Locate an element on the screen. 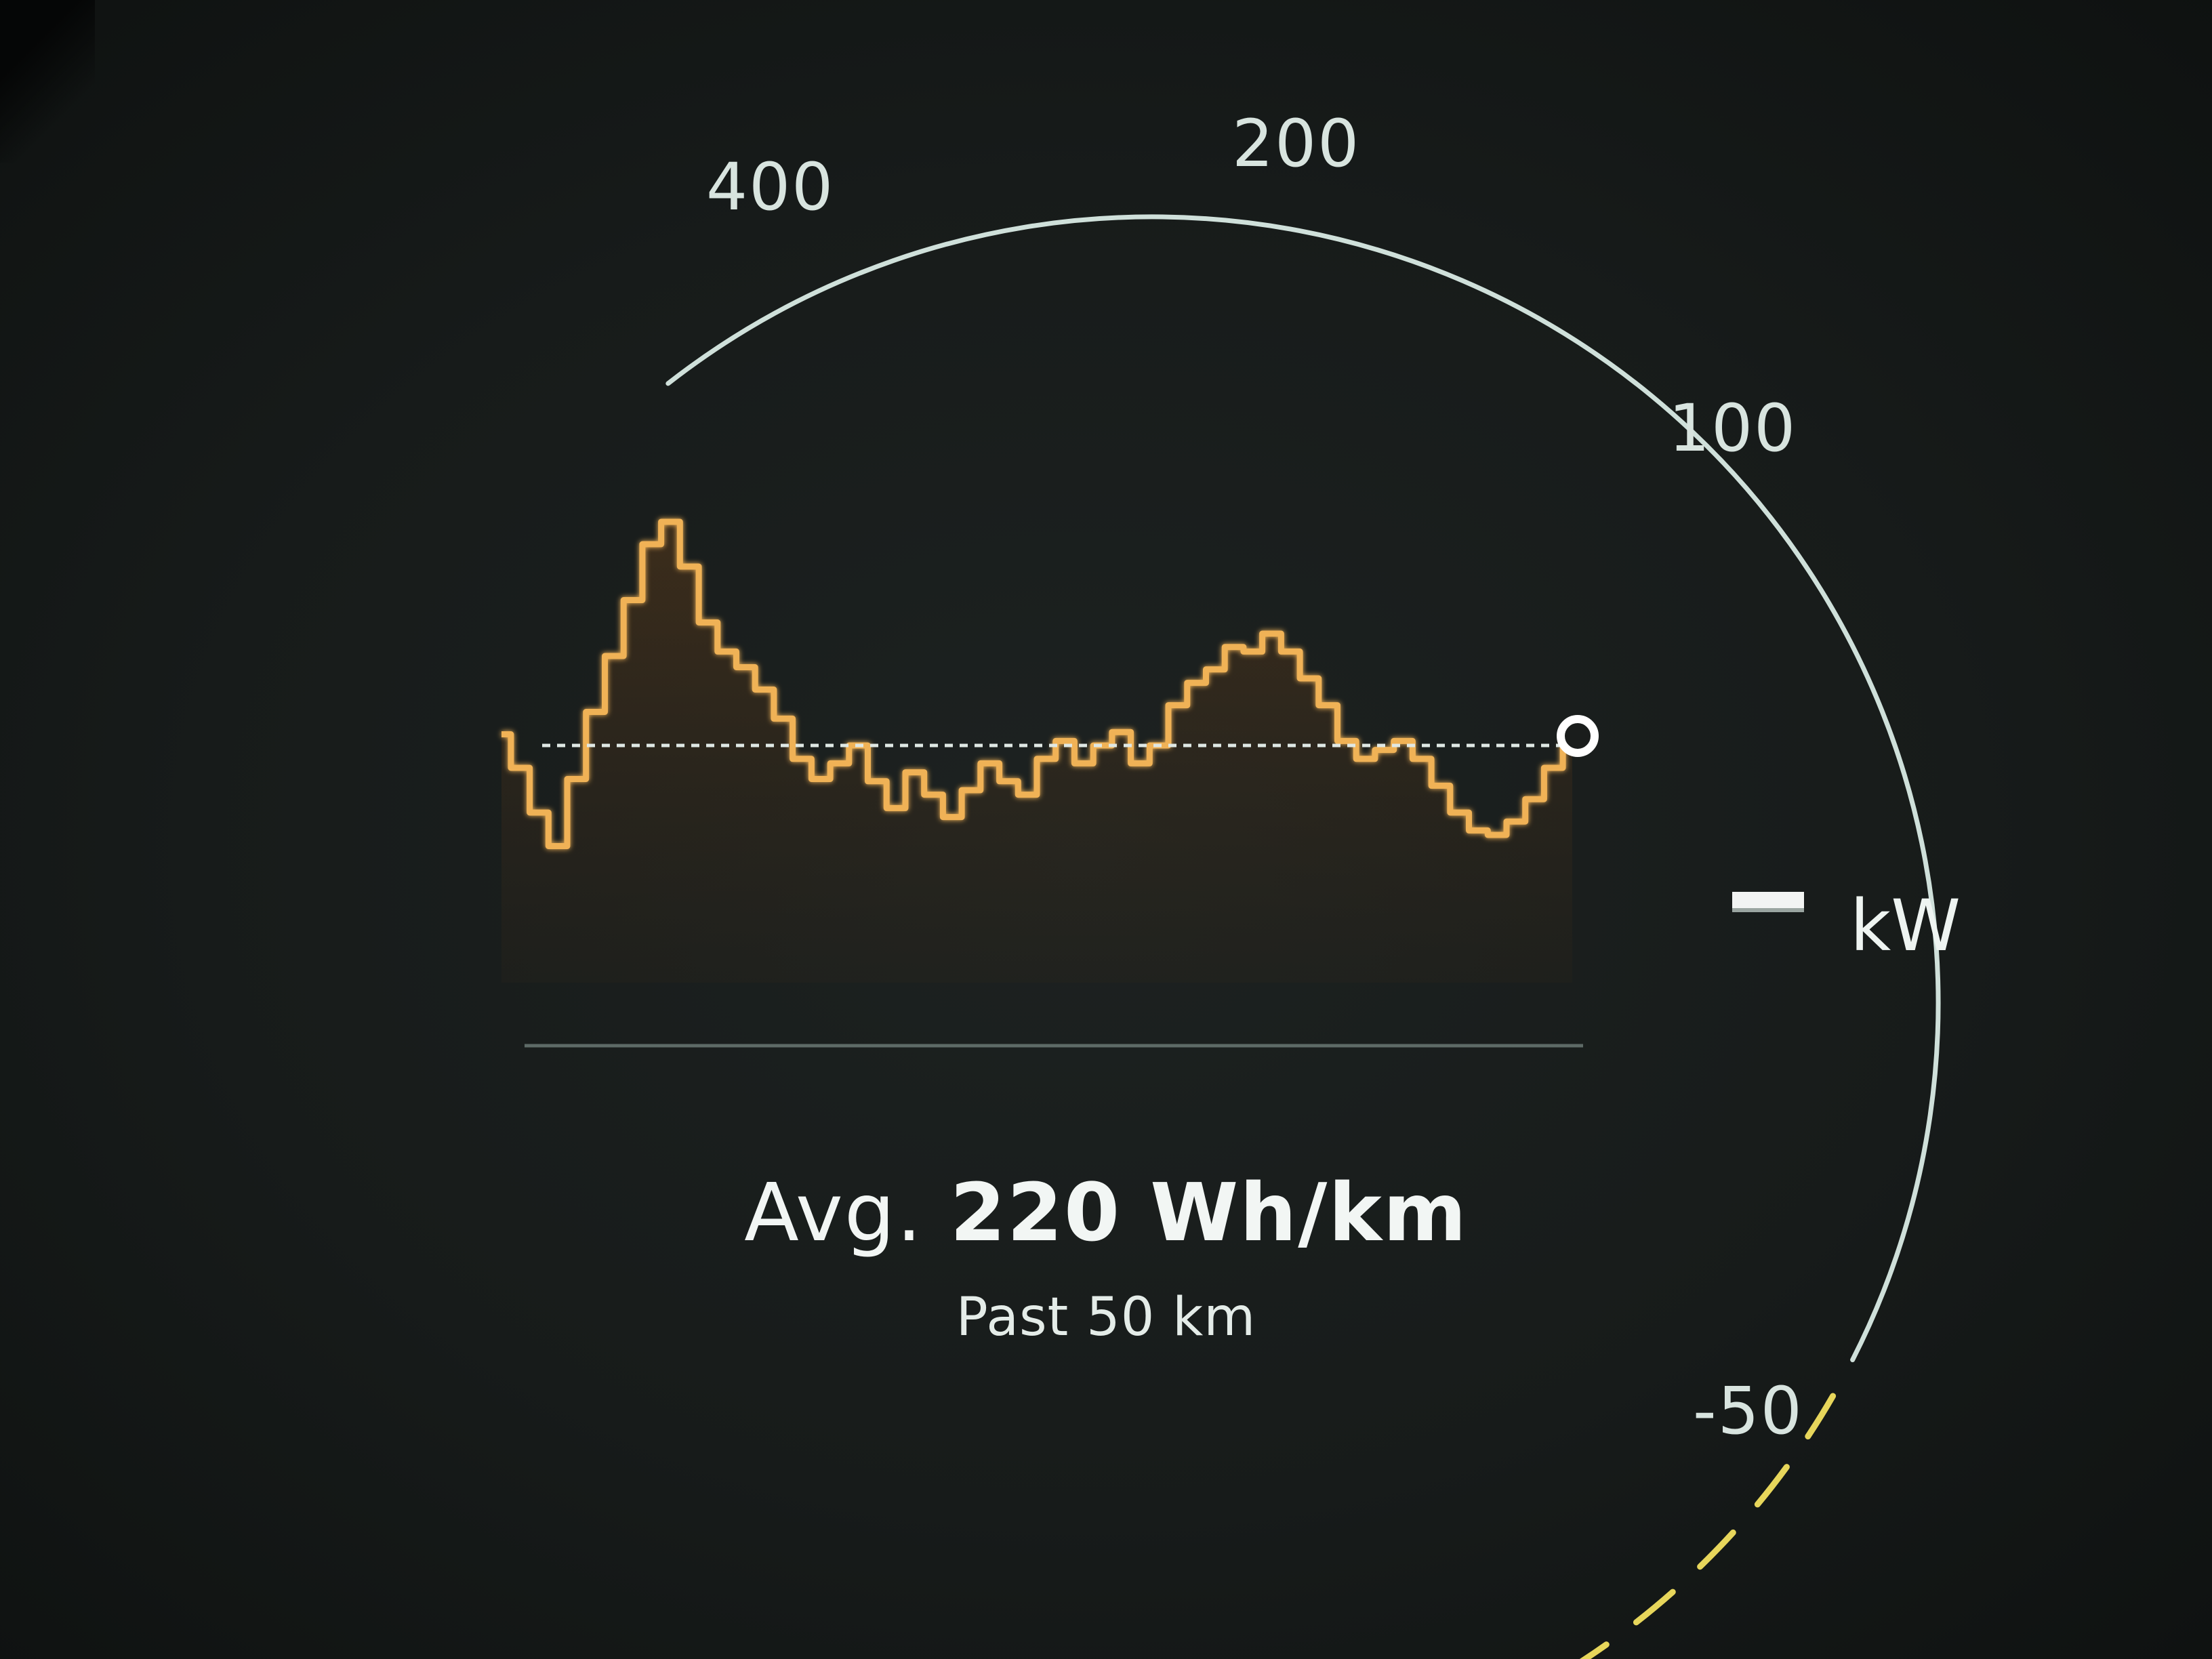 Image resolution: width=2212 pixels, height=1659 pixels. average-period: Past 50 km is located at coordinates (1106, 1318).